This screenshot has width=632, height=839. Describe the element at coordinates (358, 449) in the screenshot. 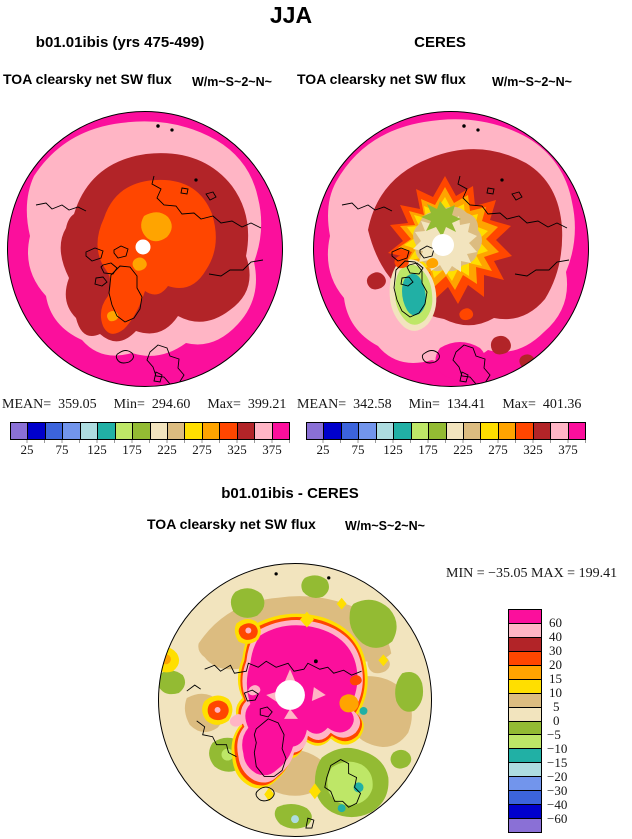

I see `colorbar-tick-label: 75` at that location.